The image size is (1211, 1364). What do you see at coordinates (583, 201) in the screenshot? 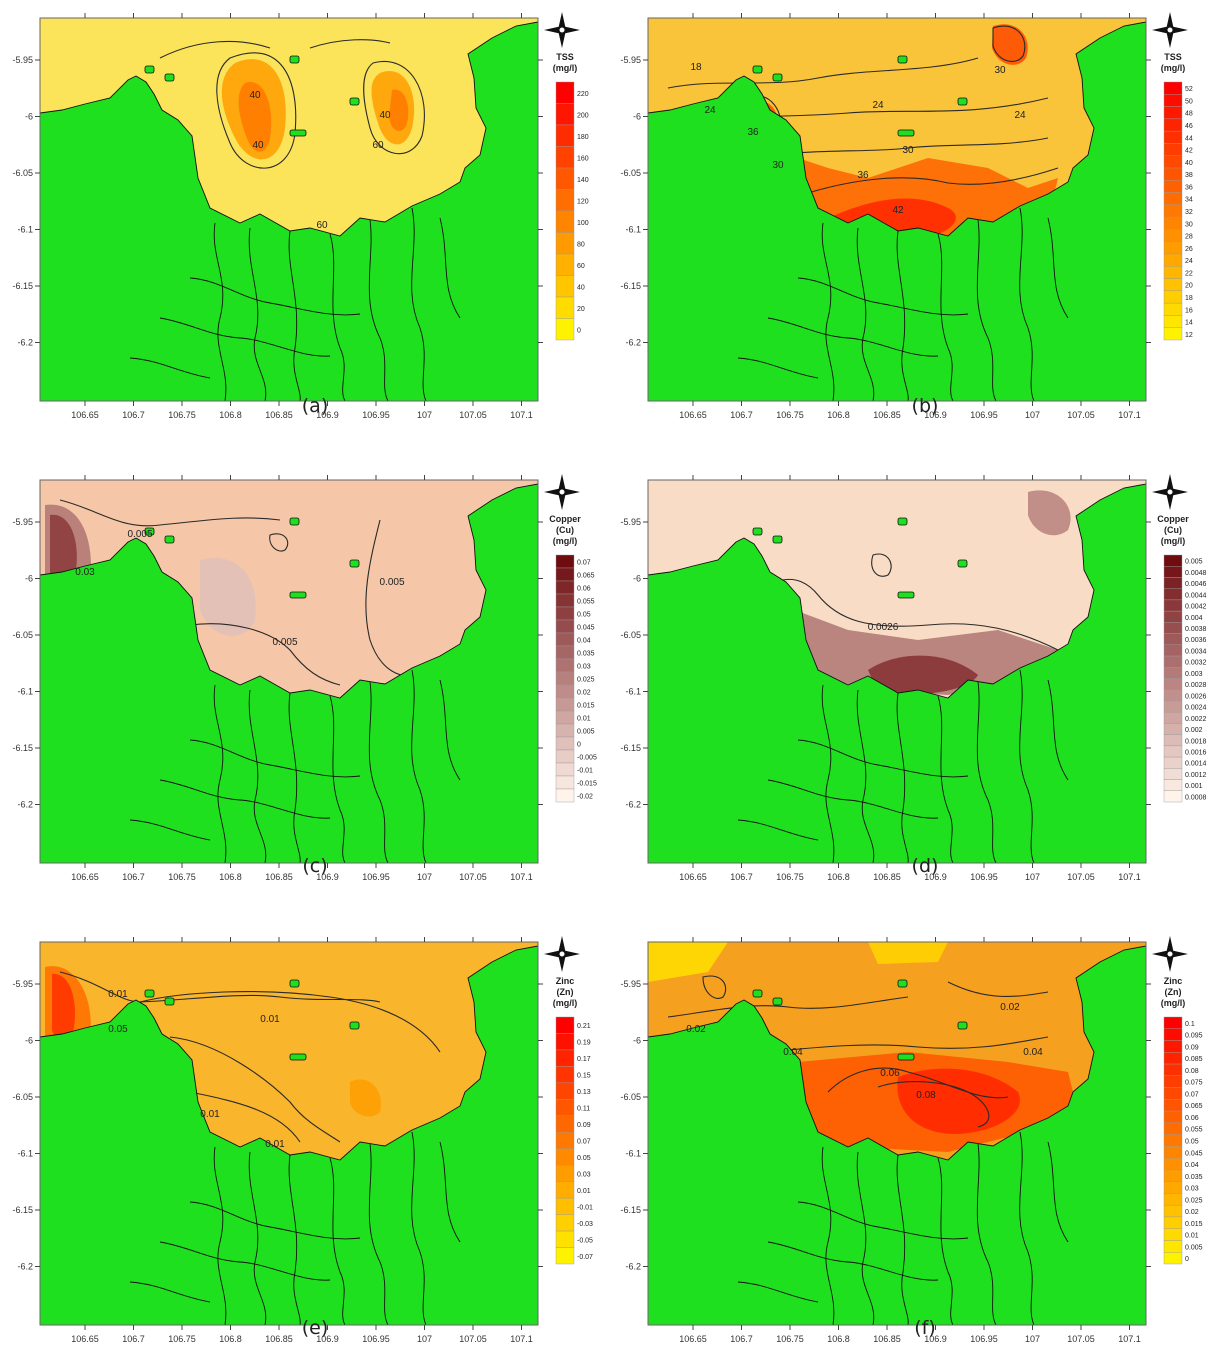
I see `legend-value: 120` at bounding box center [583, 201].